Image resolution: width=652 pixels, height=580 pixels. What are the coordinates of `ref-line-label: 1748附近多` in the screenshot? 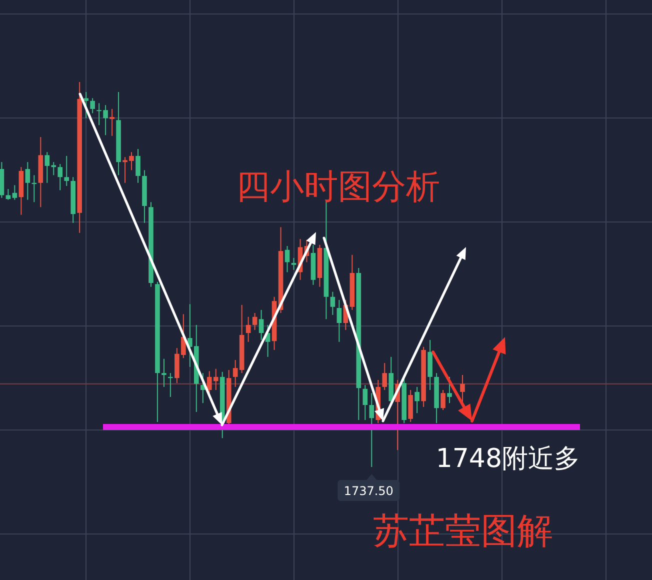 It's located at (508, 459).